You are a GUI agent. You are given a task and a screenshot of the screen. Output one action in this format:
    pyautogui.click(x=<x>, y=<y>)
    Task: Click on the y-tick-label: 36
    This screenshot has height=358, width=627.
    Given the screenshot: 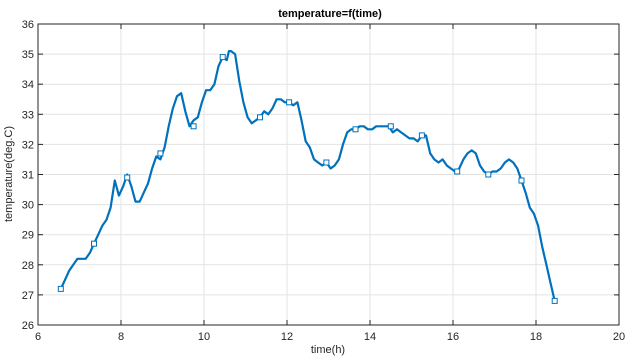 What is the action you would take?
    pyautogui.click(x=28, y=25)
    